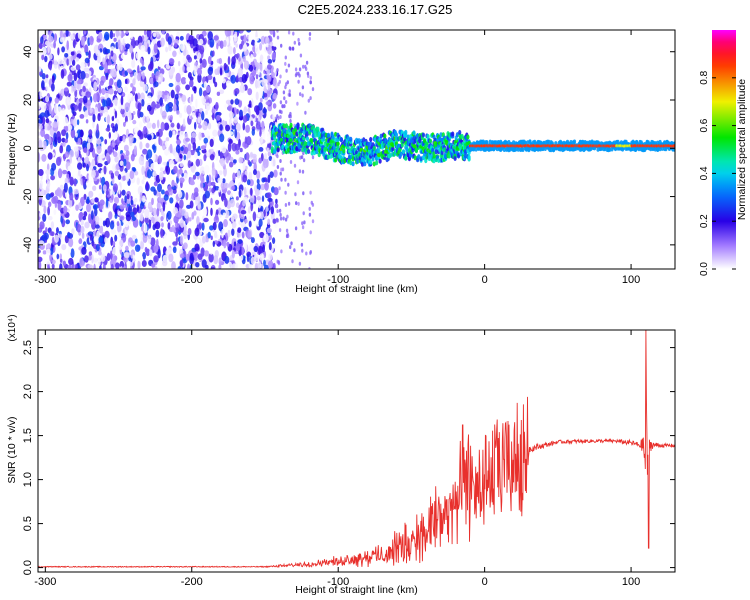  What do you see at coordinates (485, 582) in the screenshot?
I see `x-tick-label: 0` at bounding box center [485, 582].